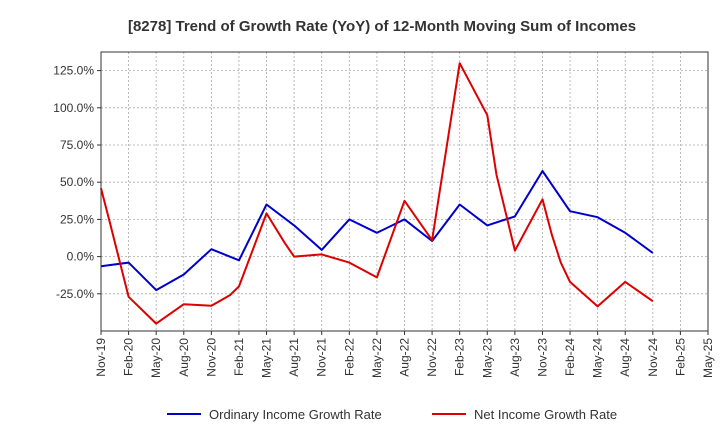  I want to click on x-tick-label: Aug-24, so click(625, 357).